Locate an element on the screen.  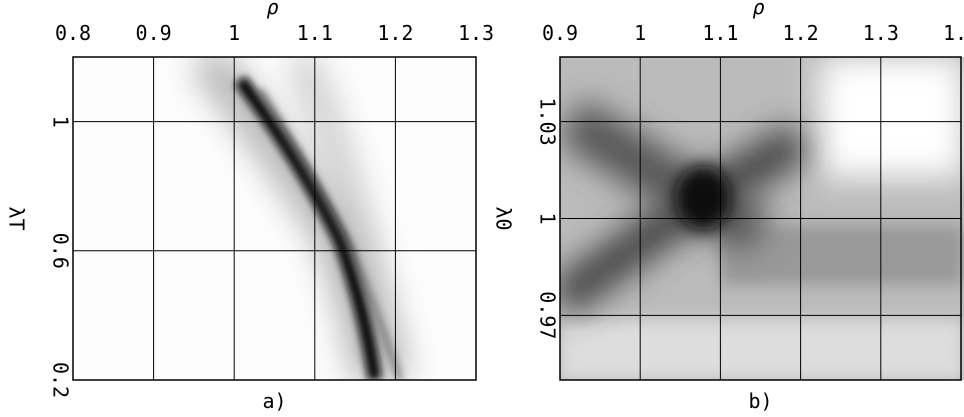
x-tick-label: 0.8 is located at coordinates (73, 33).